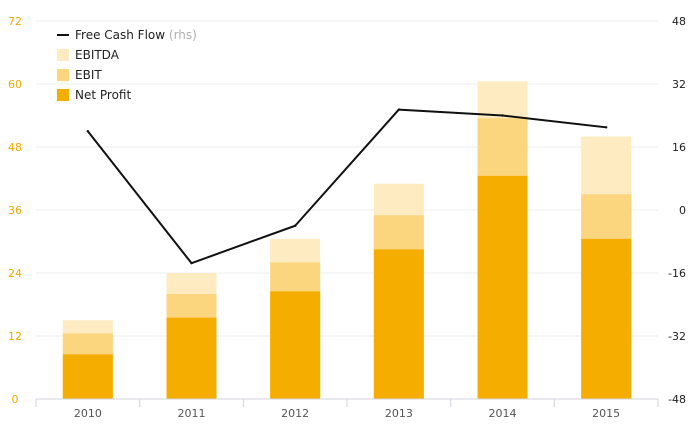  What do you see at coordinates (679, 147) in the screenshot?
I see `y-right-tick-label: 16` at bounding box center [679, 147].